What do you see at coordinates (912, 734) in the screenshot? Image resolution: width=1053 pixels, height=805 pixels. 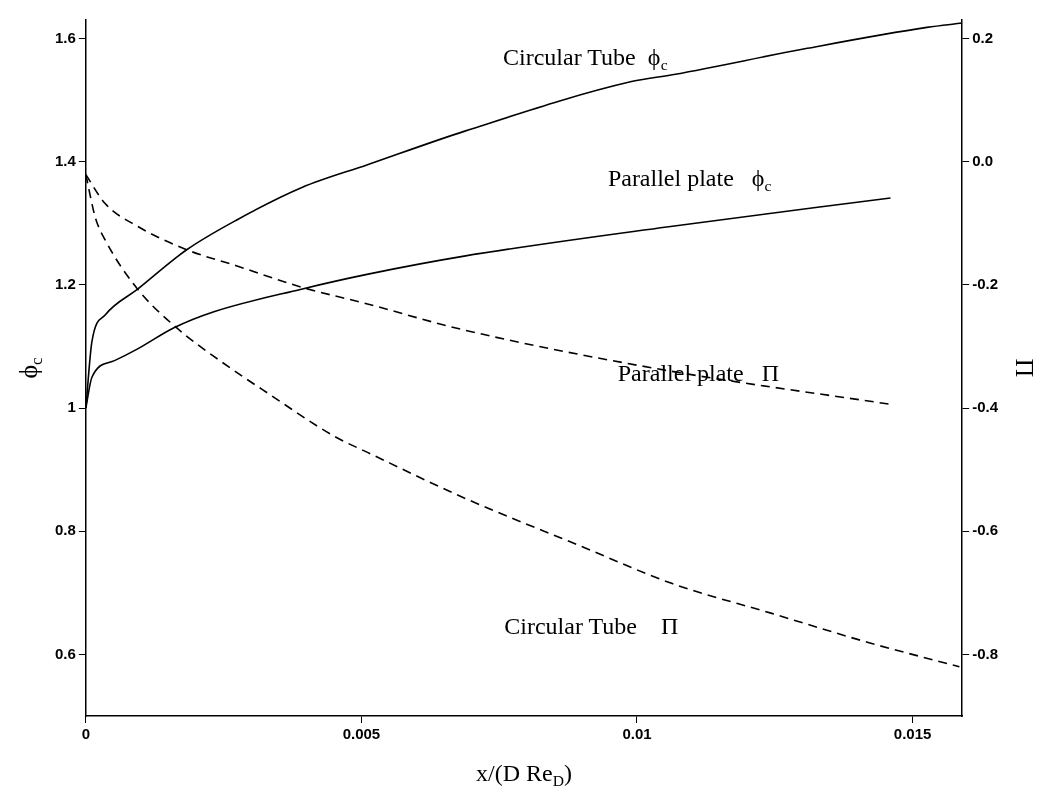 I see `x-tick-label: 0.015` at bounding box center [912, 734].